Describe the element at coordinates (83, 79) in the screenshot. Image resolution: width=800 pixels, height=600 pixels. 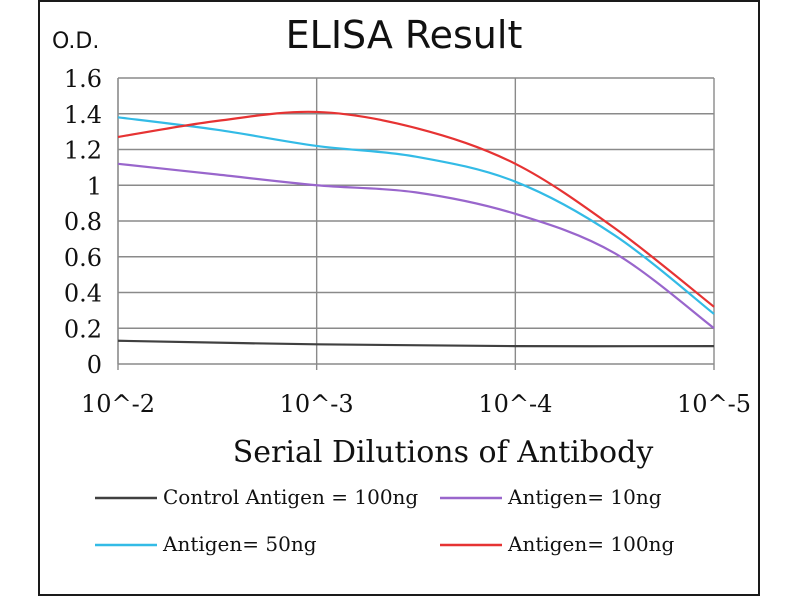
I see `y-tick-label: 1.6` at that location.